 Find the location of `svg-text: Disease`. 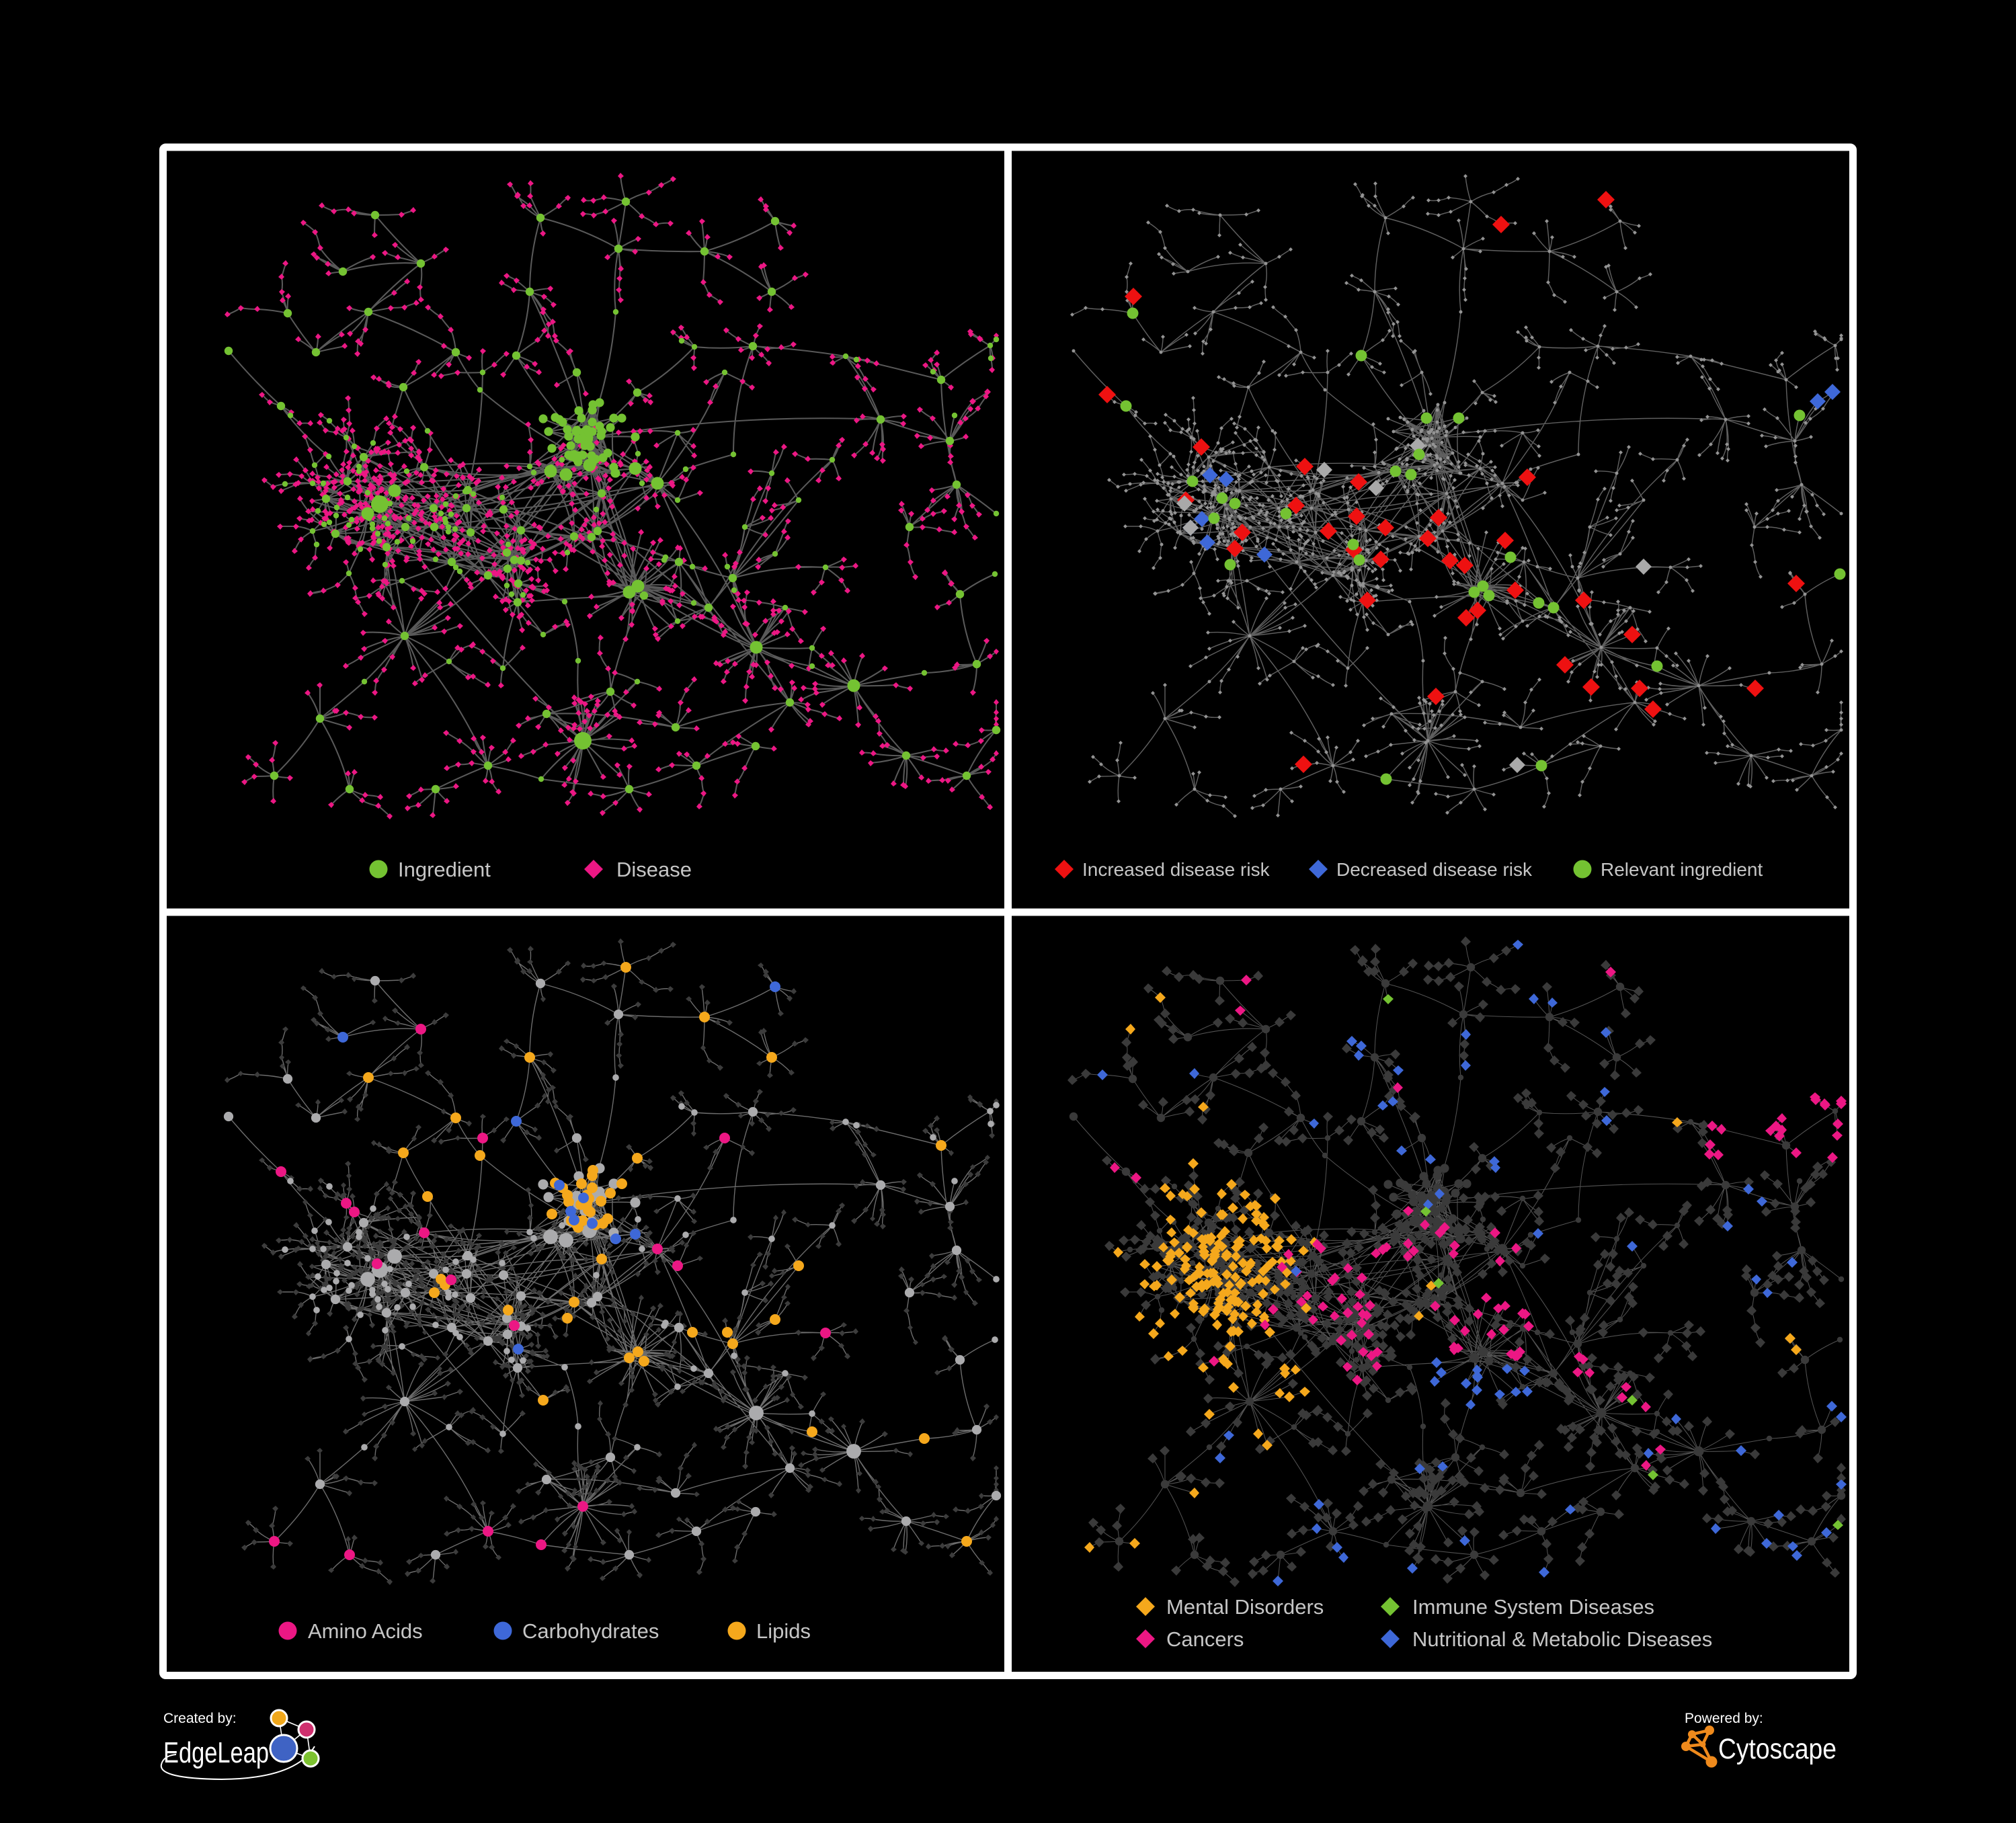

svg-text: Disease is located at coordinates (654, 869).